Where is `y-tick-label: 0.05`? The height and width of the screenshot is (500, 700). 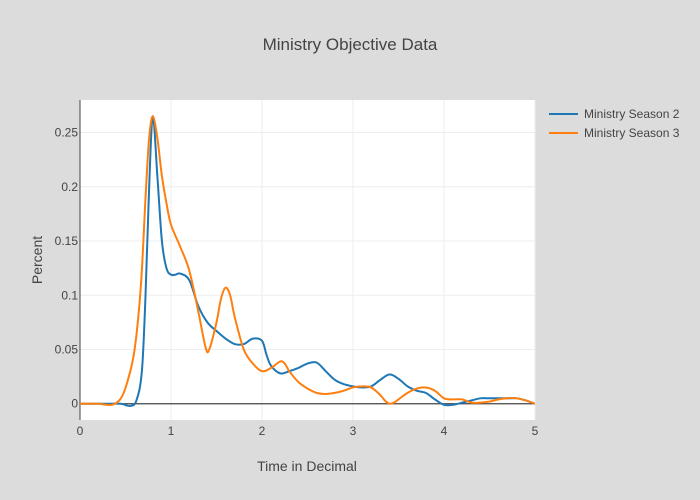 y-tick-label: 0.05 is located at coordinates (67, 349).